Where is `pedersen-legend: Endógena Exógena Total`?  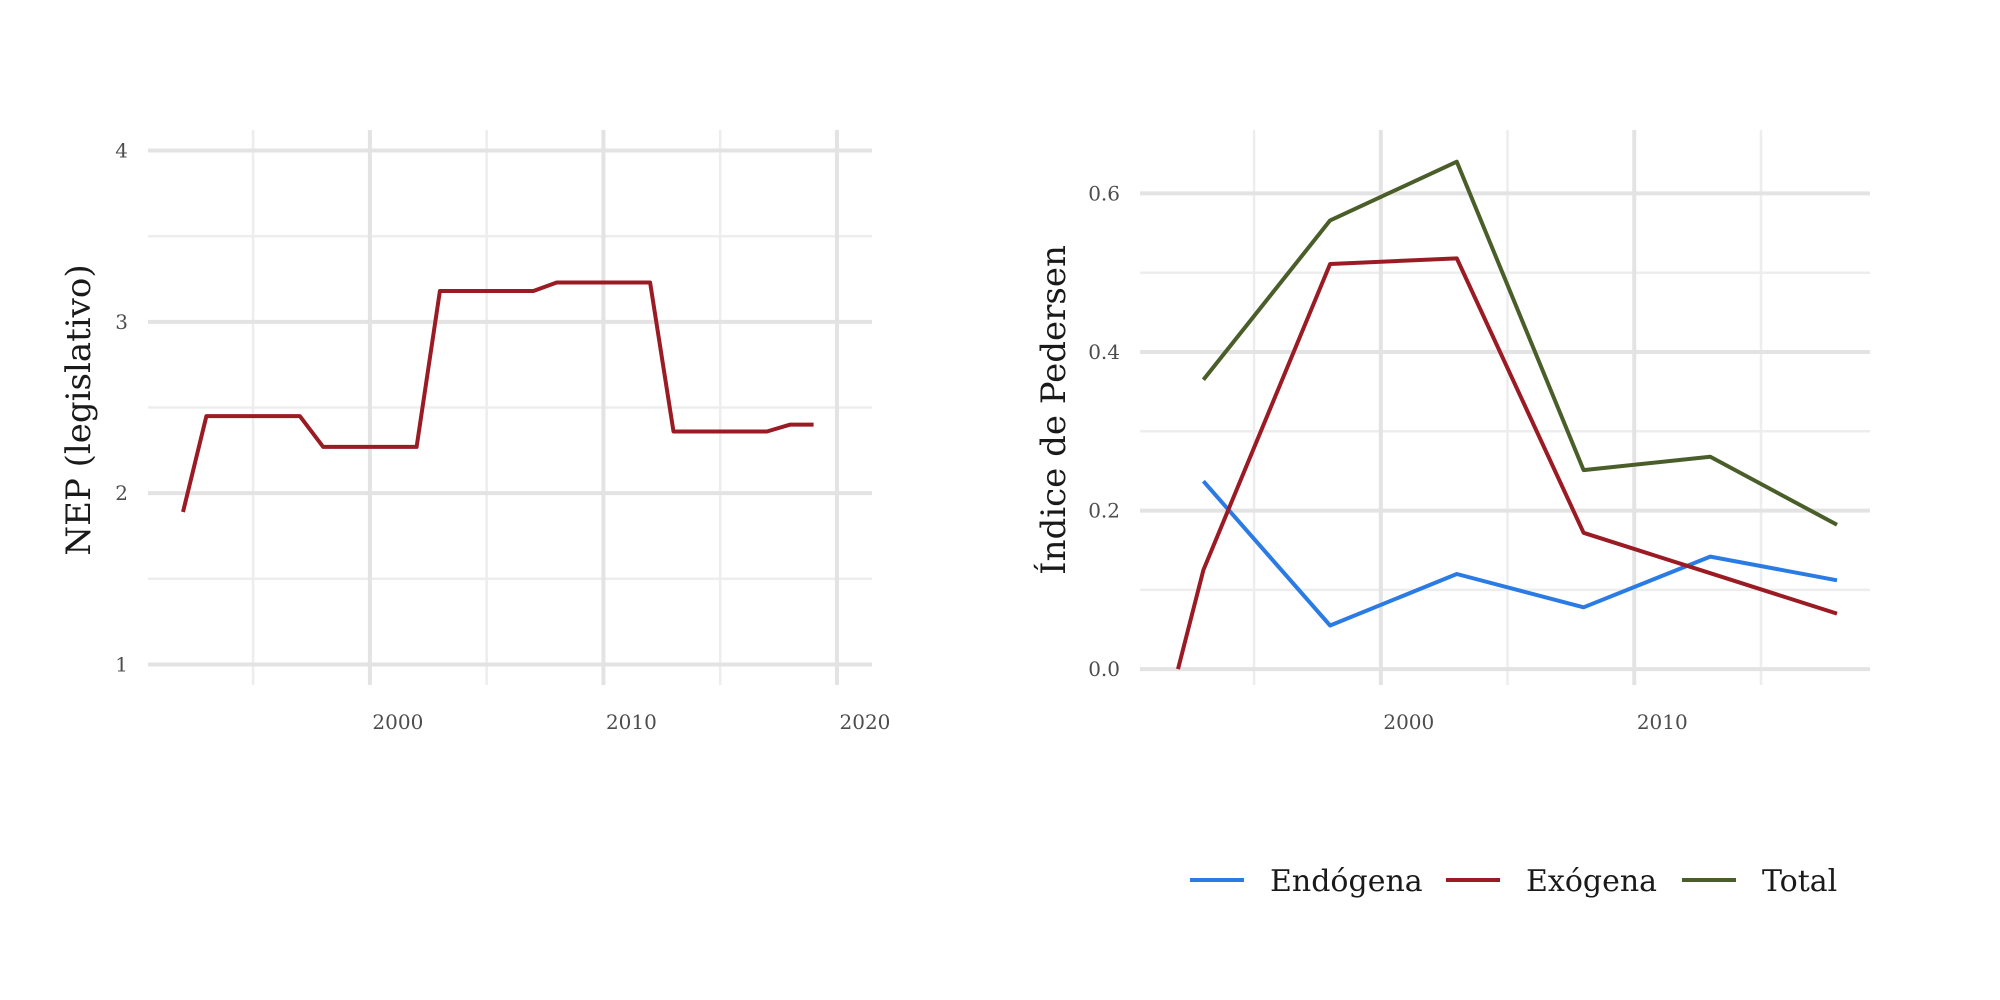 pedersen-legend: Endógena Exógena Total is located at coordinates (1513, 881).